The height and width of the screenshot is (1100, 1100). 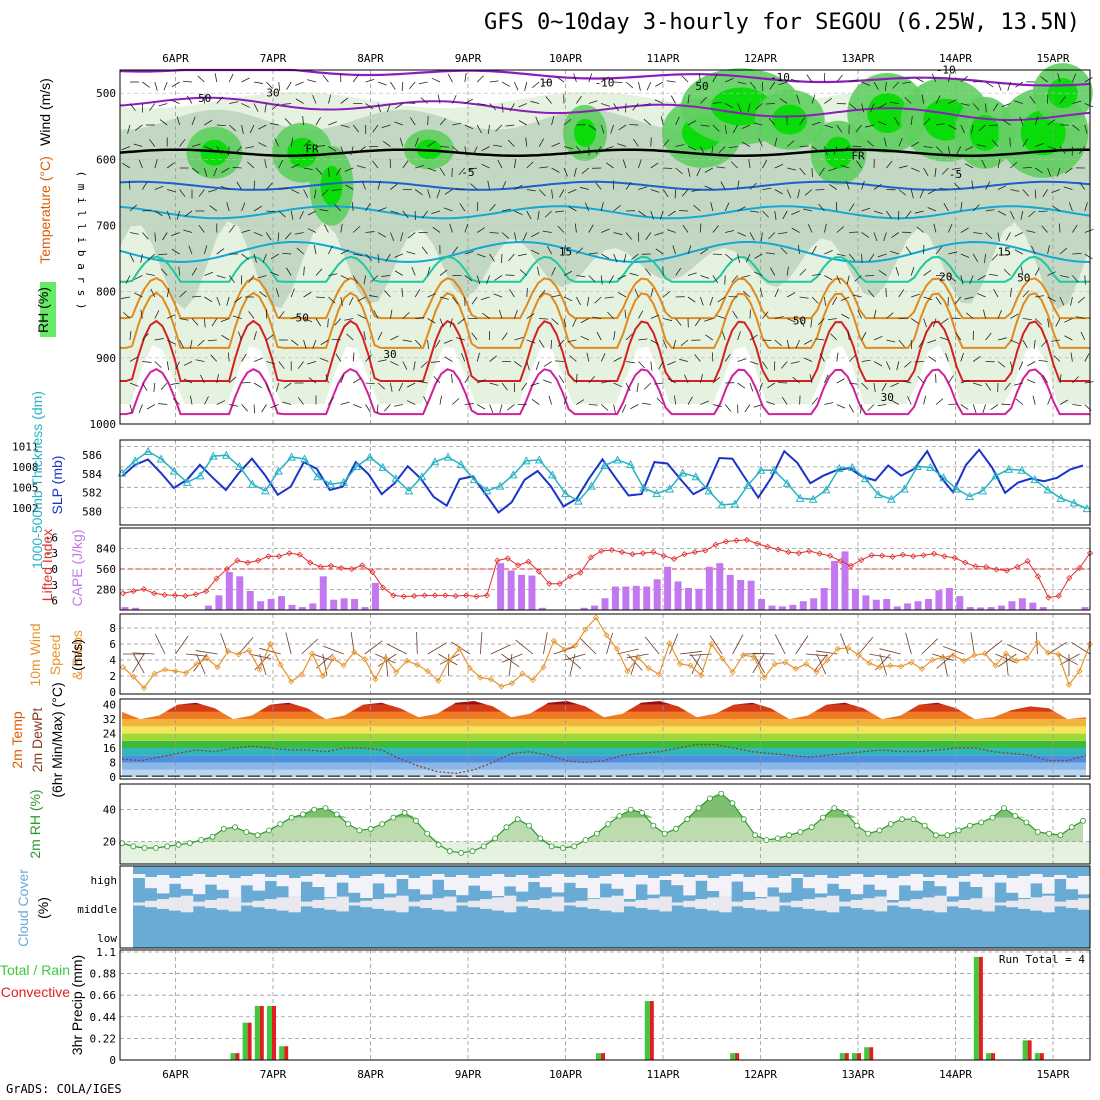 What do you see at coordinates (25, 446) in the screenshot?
I see `slp-tick: 1011` at bounding box center [25, 446].